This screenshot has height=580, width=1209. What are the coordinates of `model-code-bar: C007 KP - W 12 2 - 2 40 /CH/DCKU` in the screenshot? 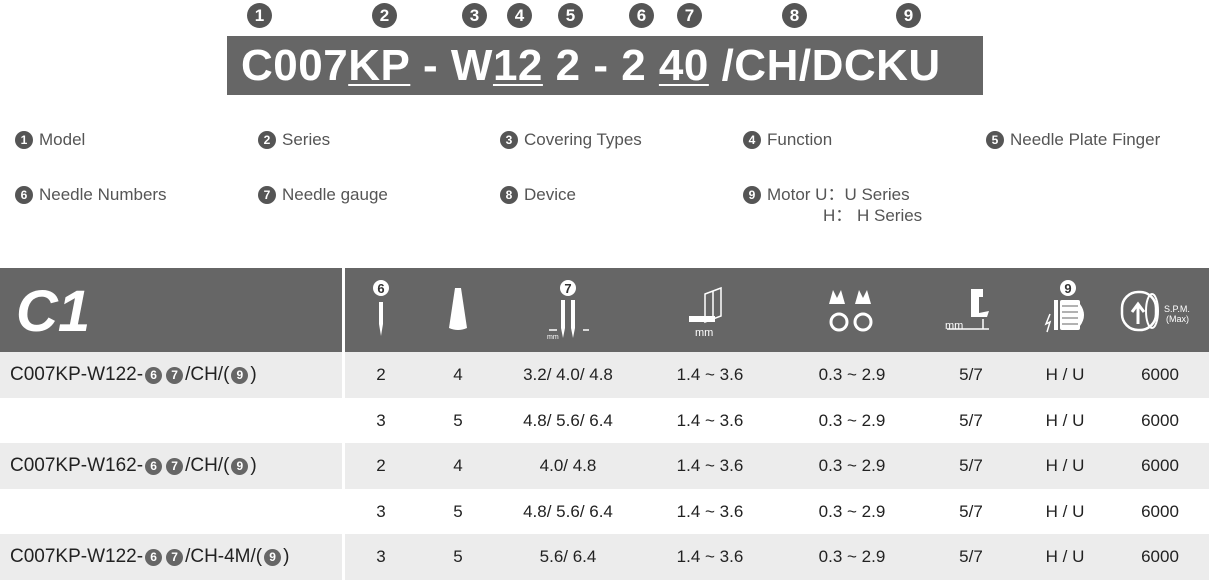 It's located at (605, 65).